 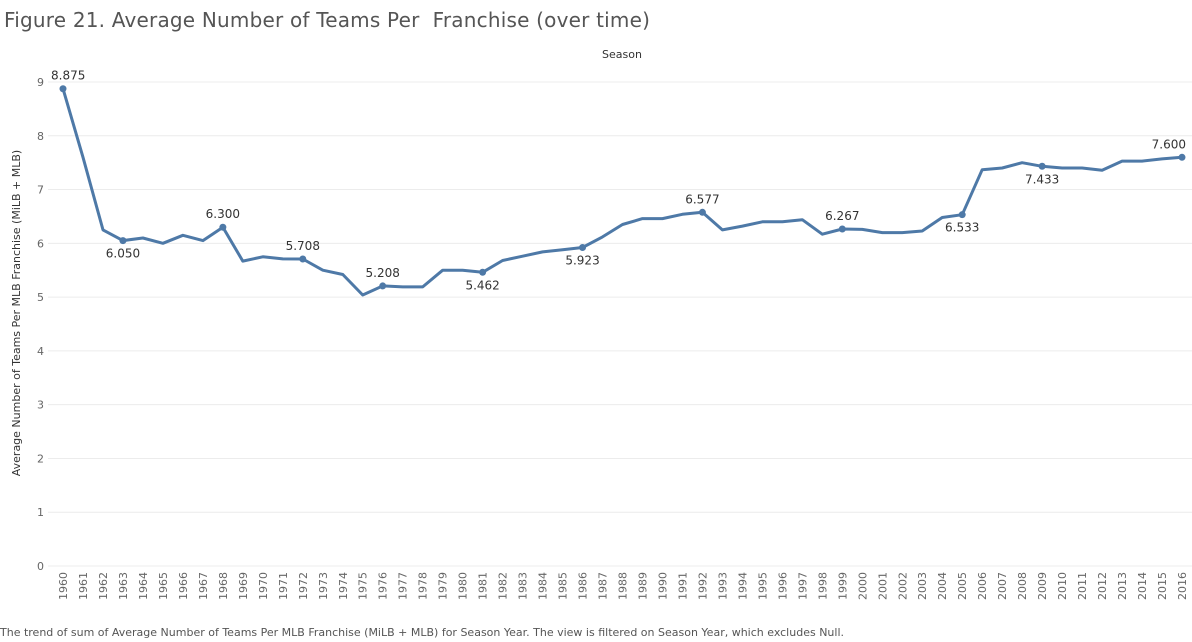 I want to click on x-tick-label: 2000, so click(x=862, y=586).